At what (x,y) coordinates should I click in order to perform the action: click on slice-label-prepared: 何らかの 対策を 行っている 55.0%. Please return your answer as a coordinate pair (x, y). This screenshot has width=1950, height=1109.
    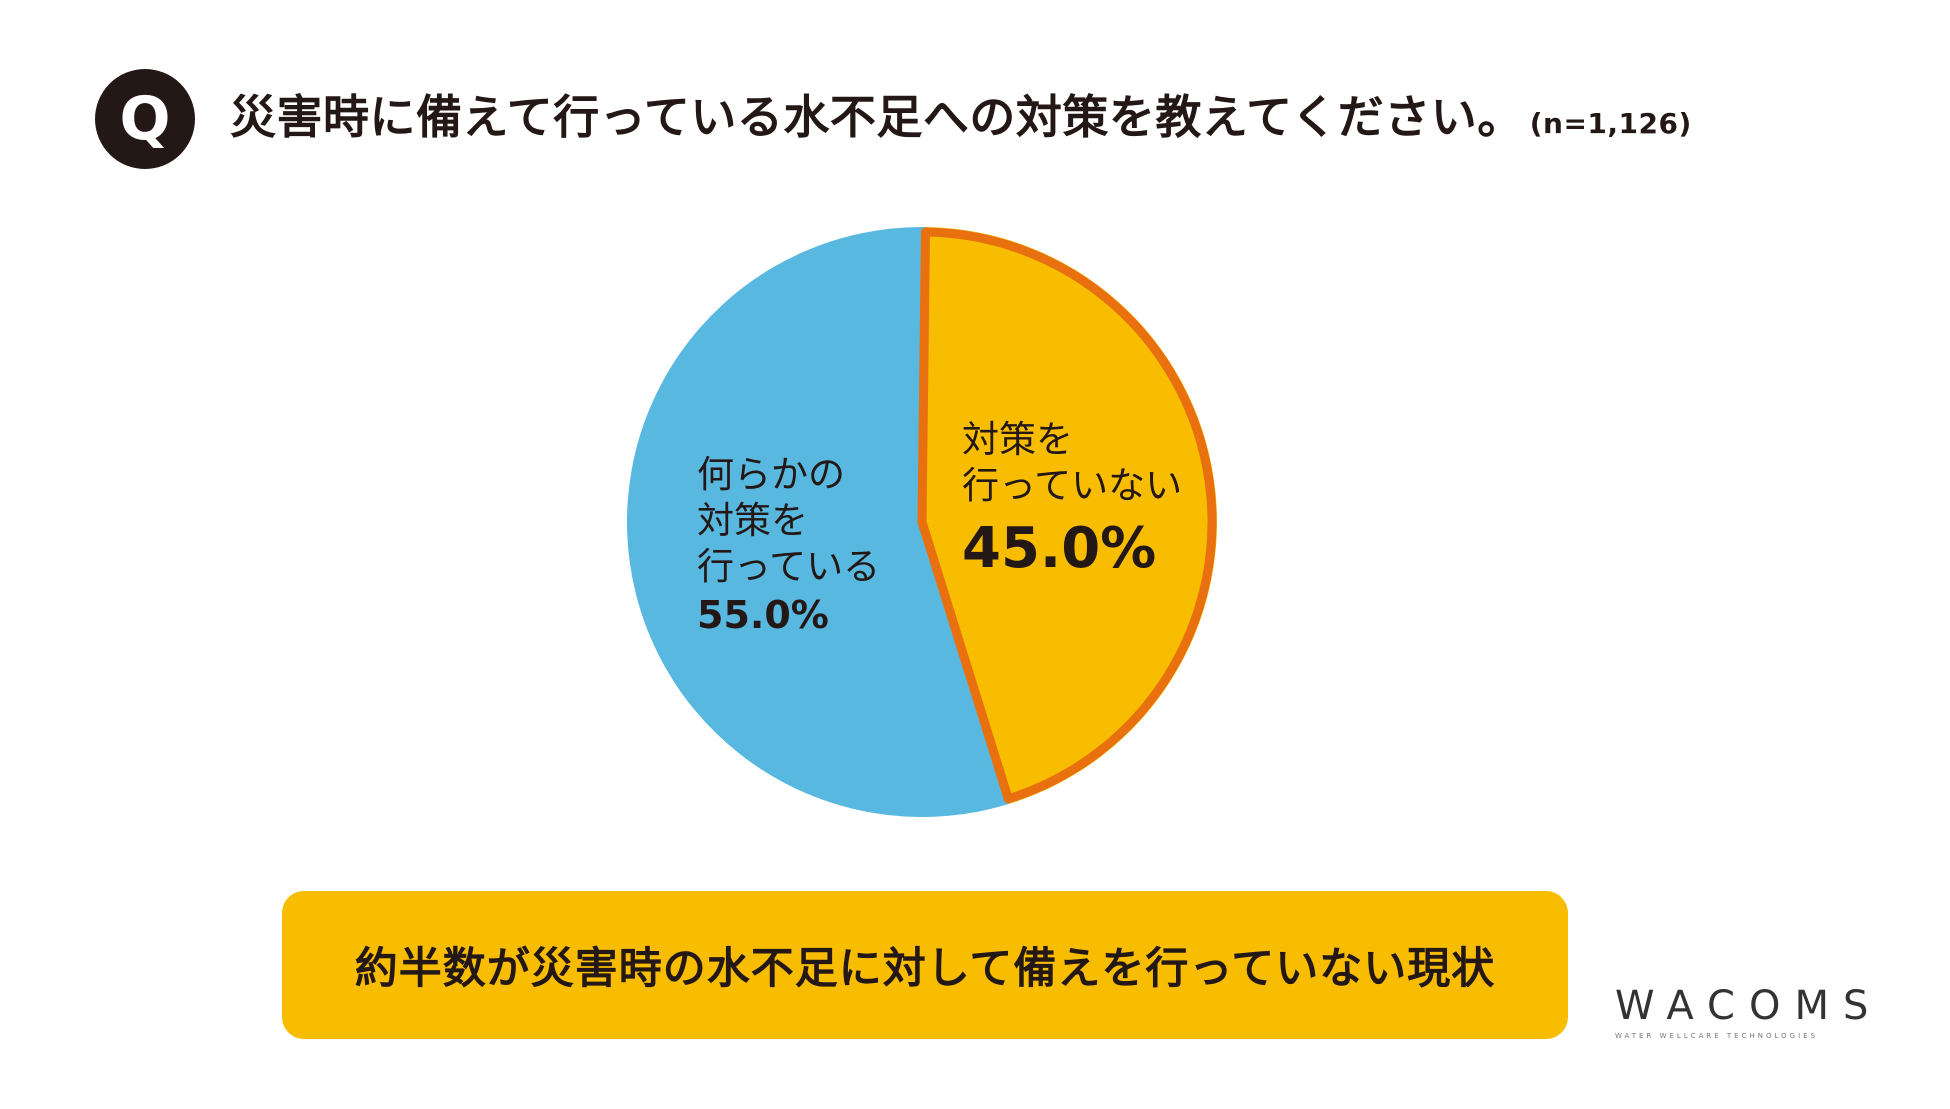
    Looking at the image, I should click on (788, 546).